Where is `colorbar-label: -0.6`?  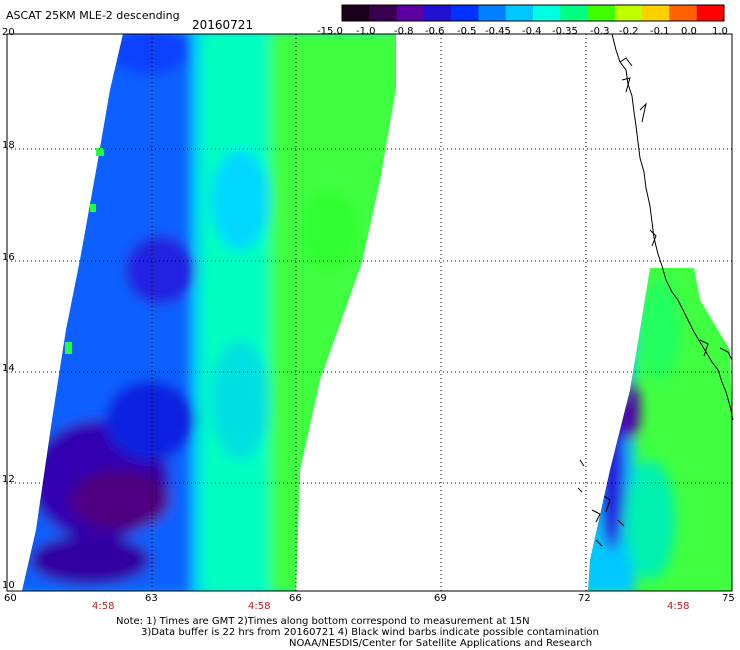 colorbar-label: -0.6 is located at coordinates (435, 31).